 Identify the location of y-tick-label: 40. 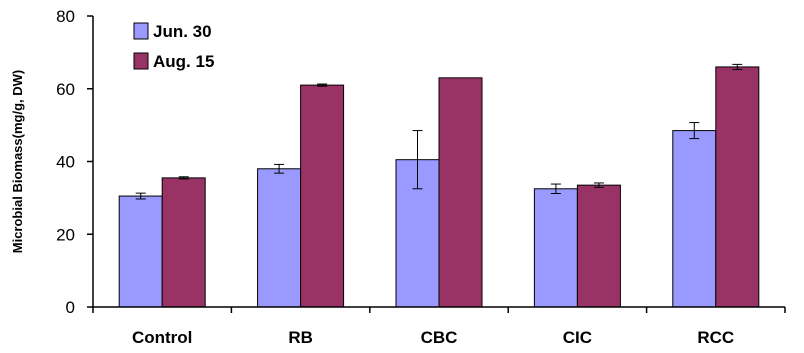
(65, 162).